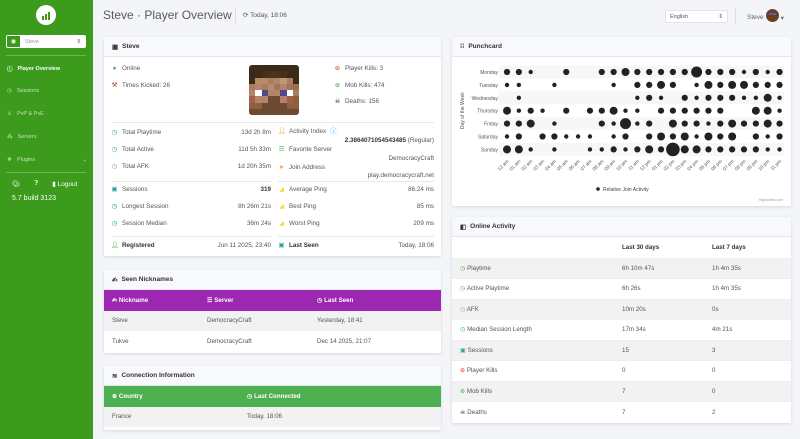 This screenshot has width=800, height=439. What do you see at coordinates (765, 16) in the screenshot?
I see `user-menu: Steve ▾` at bounding box center [765, 16].